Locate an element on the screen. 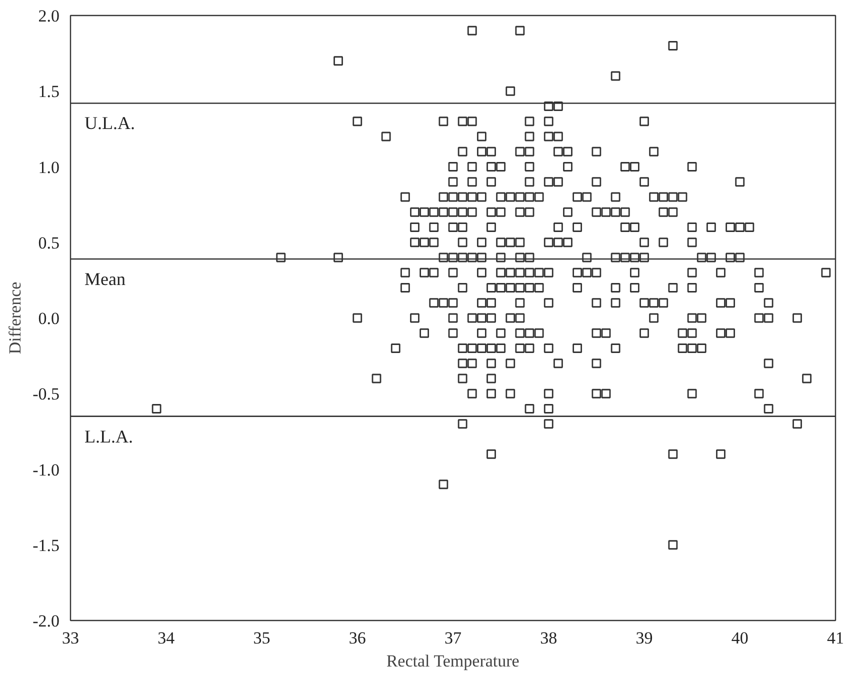  x-axis-title: Rectal Temperature is located at coordinates (453, 661).